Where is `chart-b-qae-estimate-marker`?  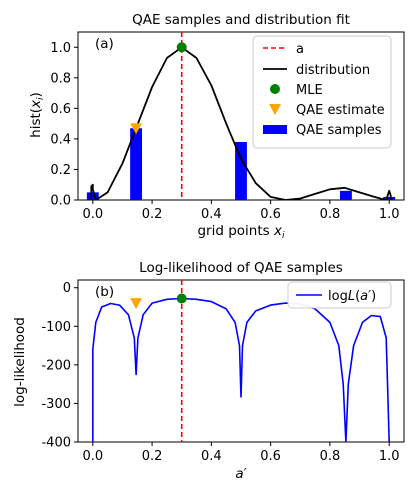 chart-b-qae-estimate-marker is located at coordinates (136, 304).